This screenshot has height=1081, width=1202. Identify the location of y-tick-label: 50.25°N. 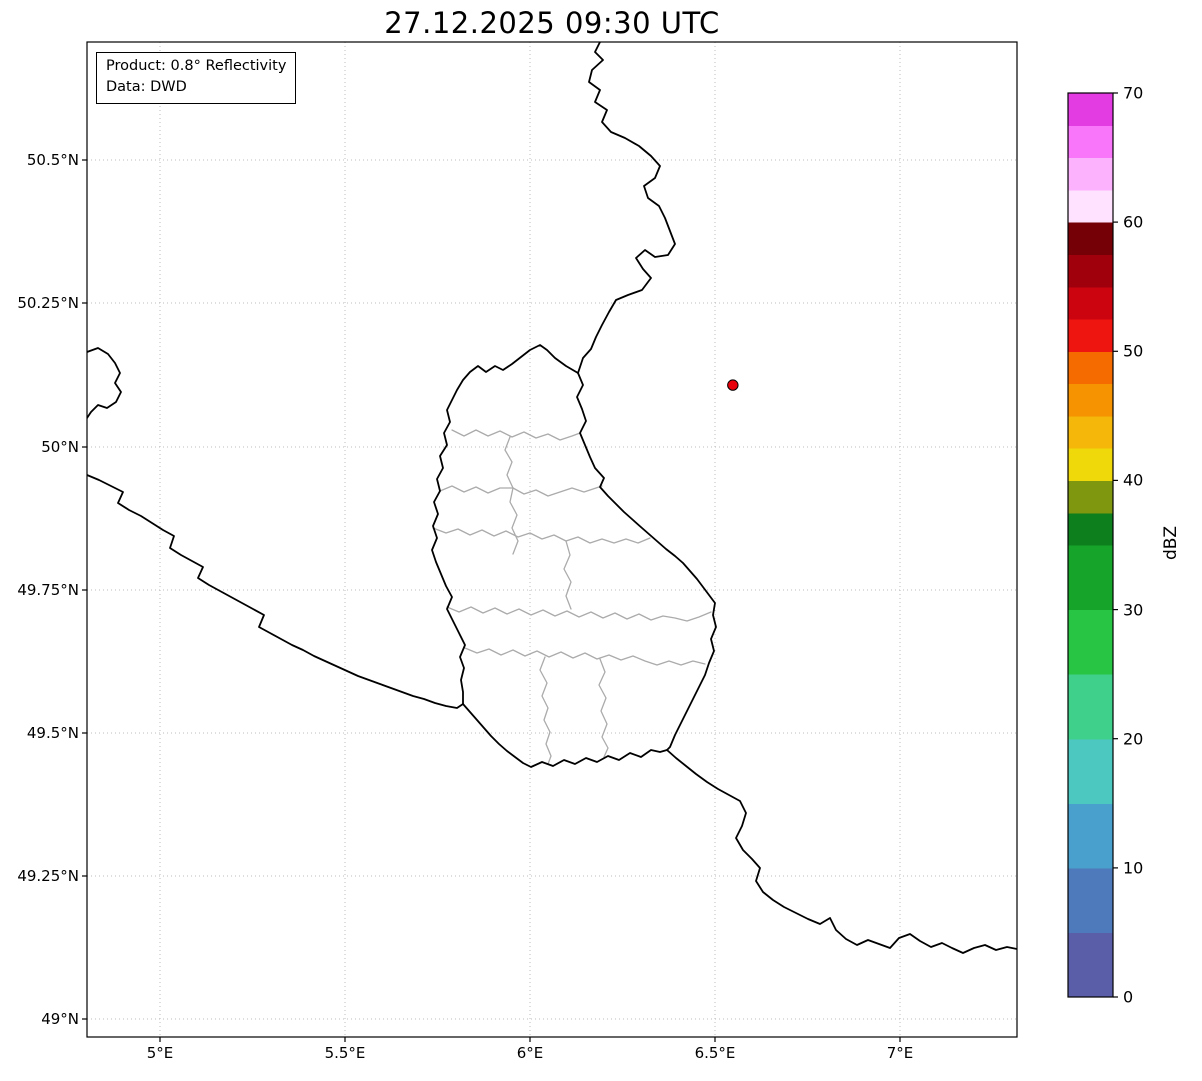
(48, 303).